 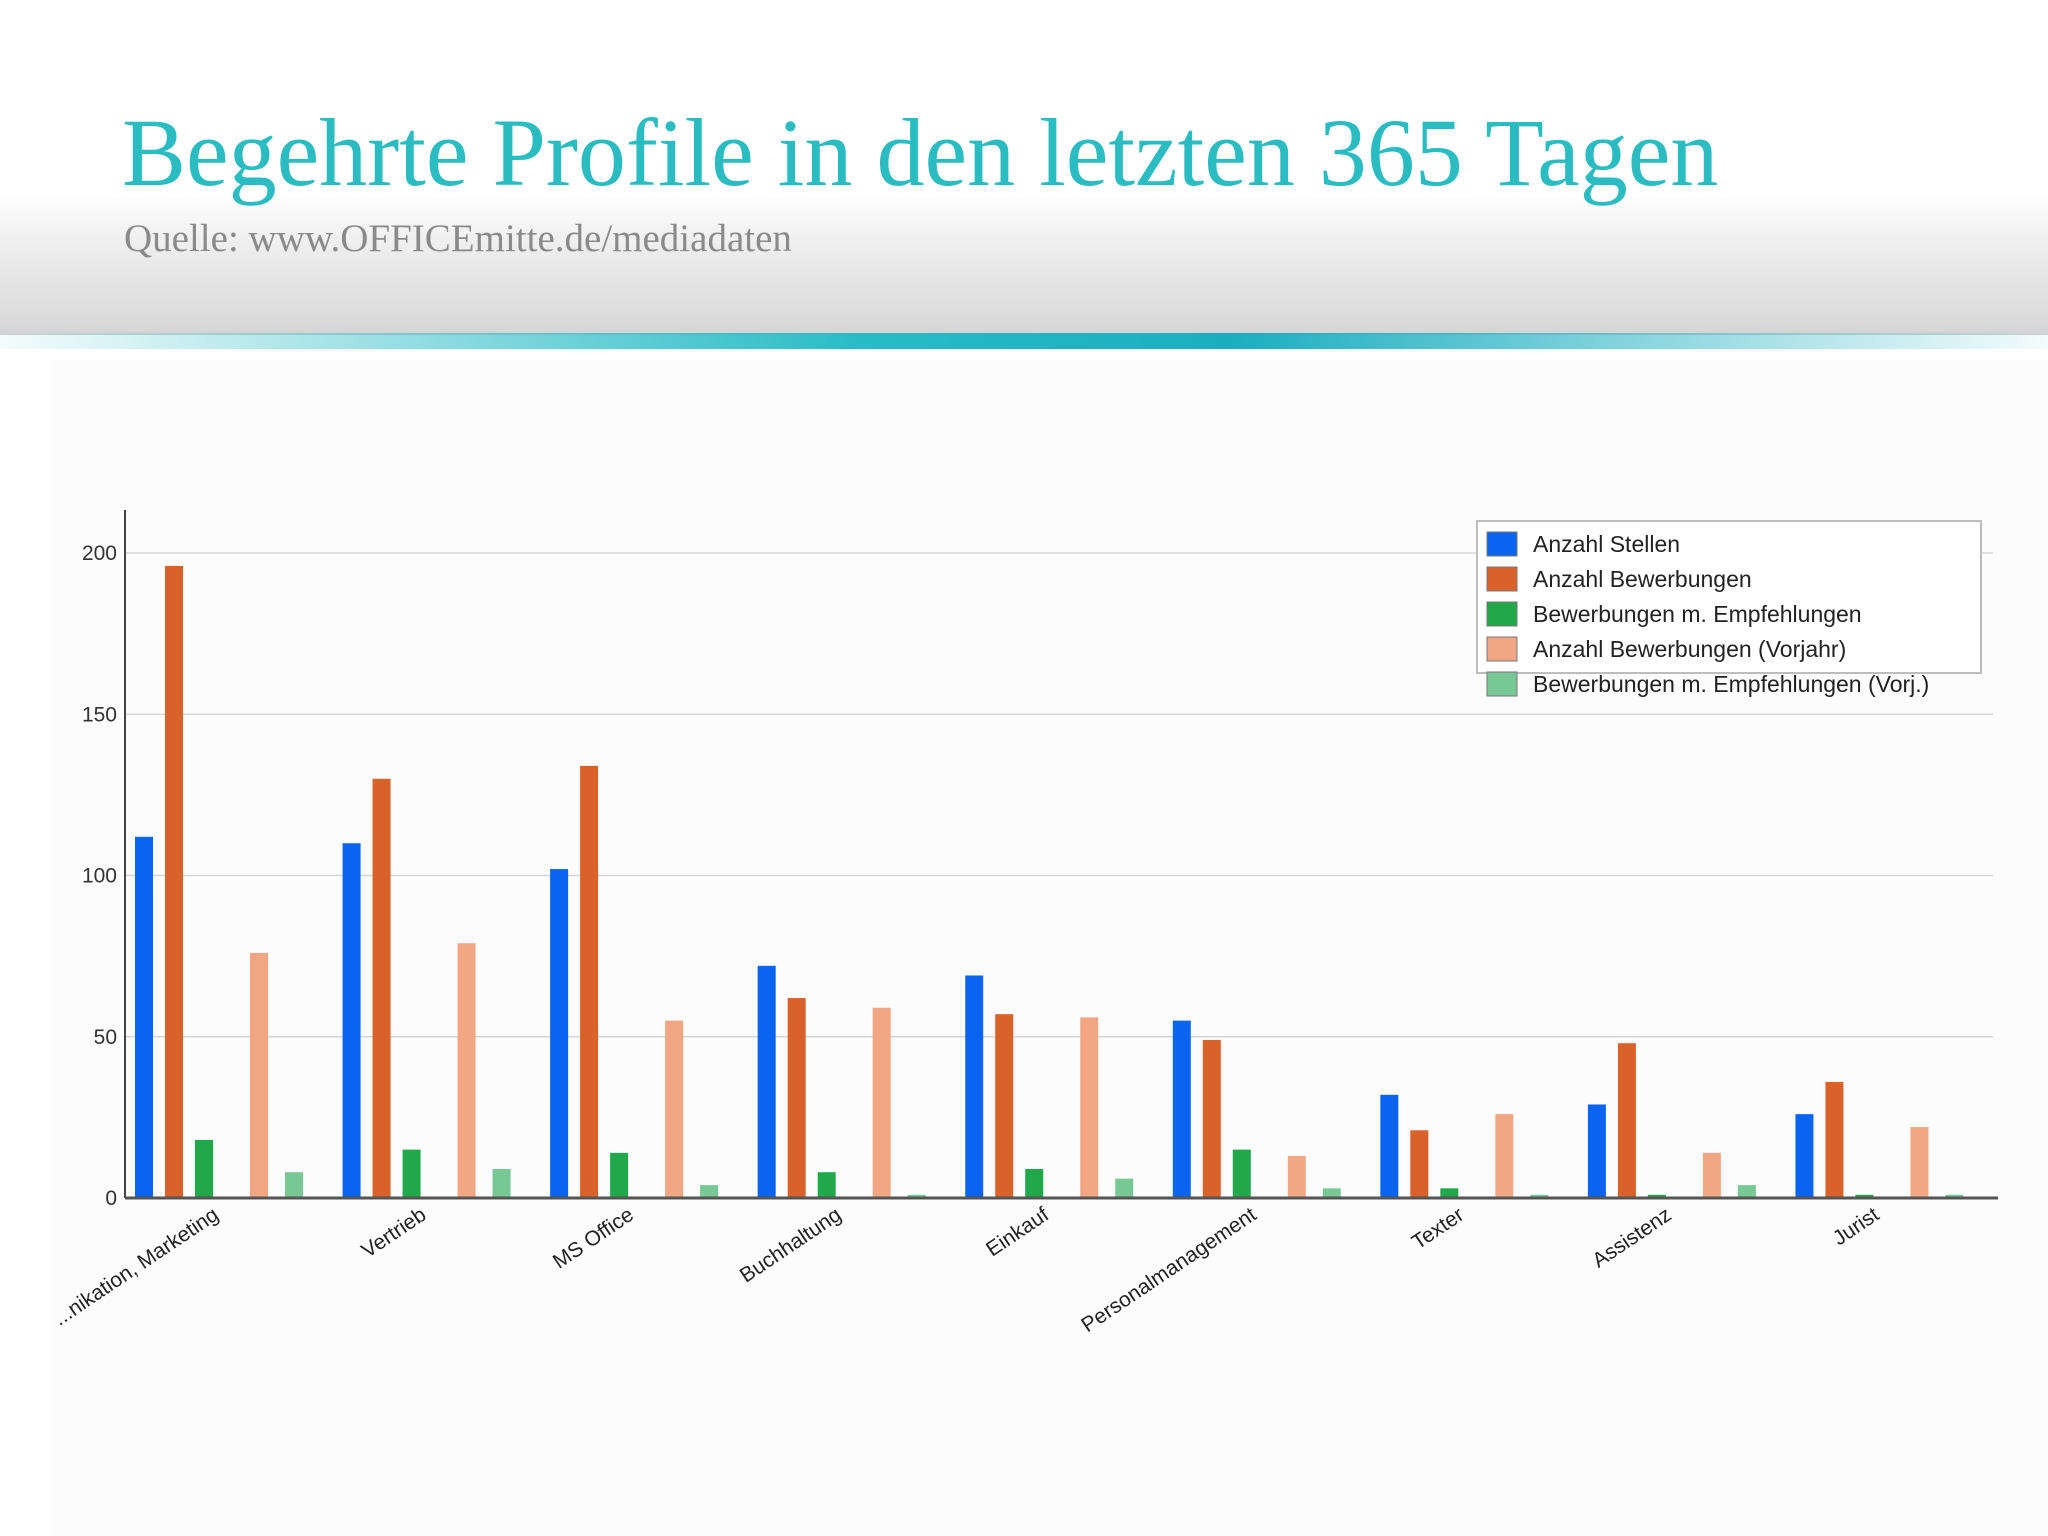 What do you see at coordinates (99, 553) in the screenshot?
I see `y-tick-label: 200` at bounding box center [99, 553].